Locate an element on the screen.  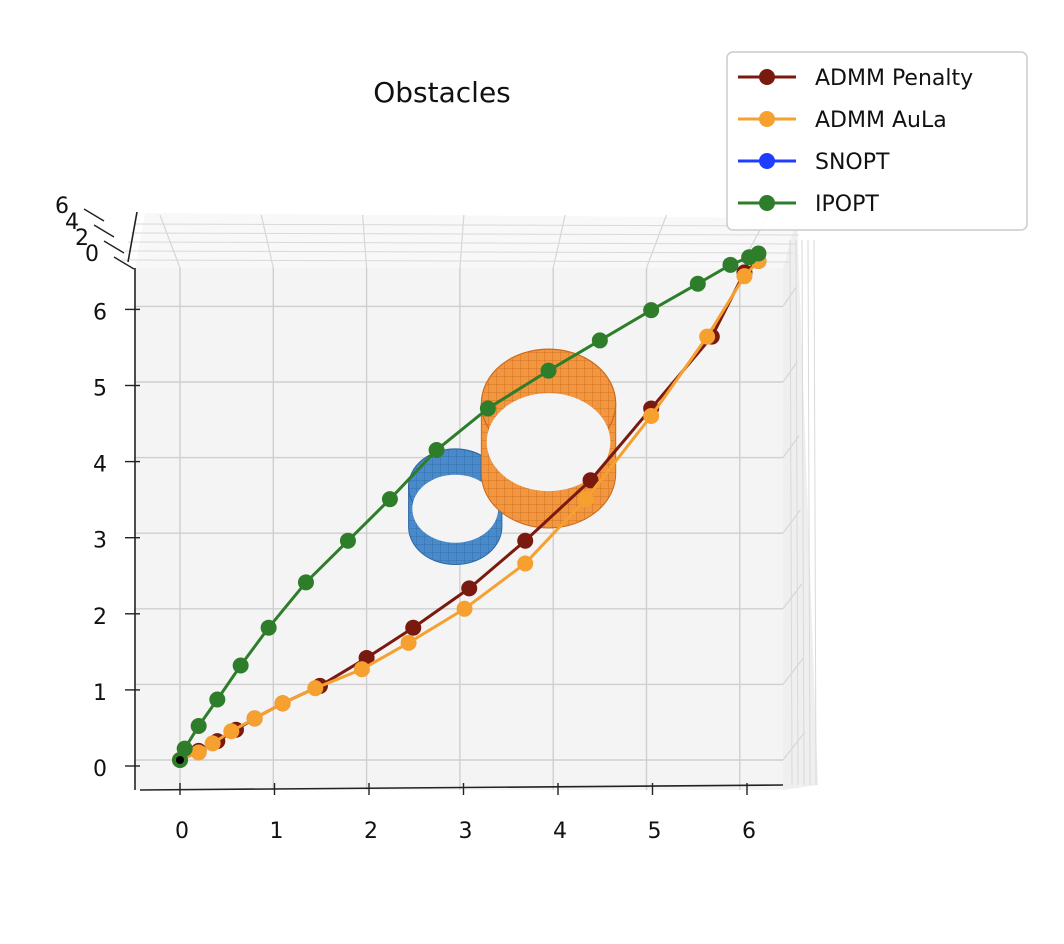
obstacle-small is located at coordinates (455, 507).